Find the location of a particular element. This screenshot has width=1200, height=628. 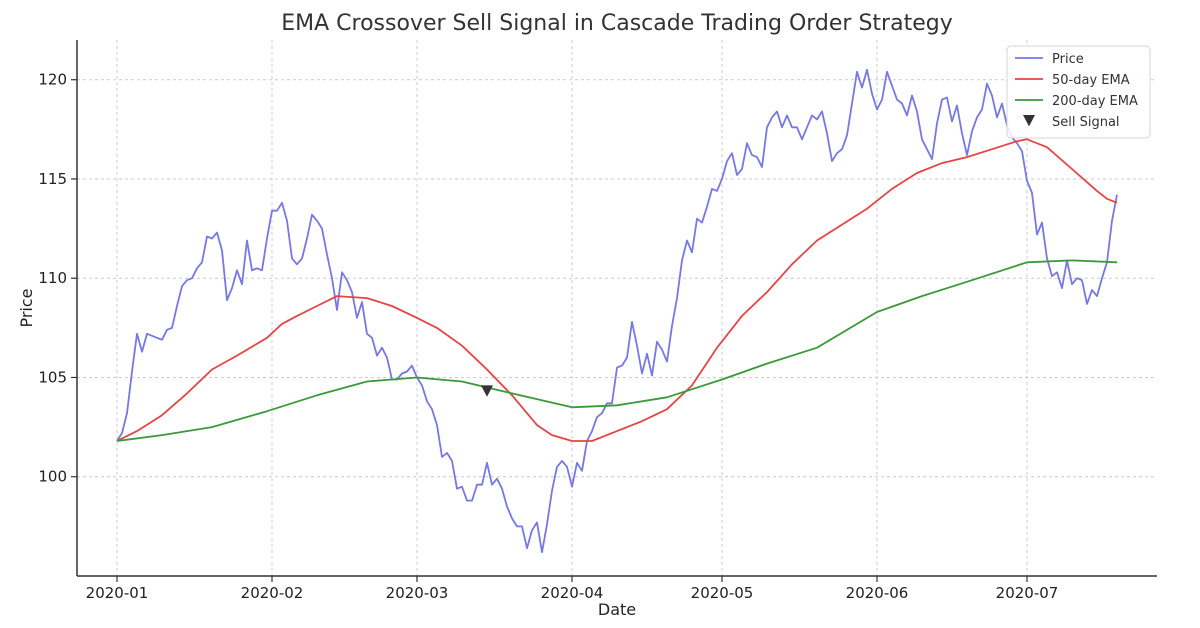

y-axis-label: Price is located at coordinates (26, 307).